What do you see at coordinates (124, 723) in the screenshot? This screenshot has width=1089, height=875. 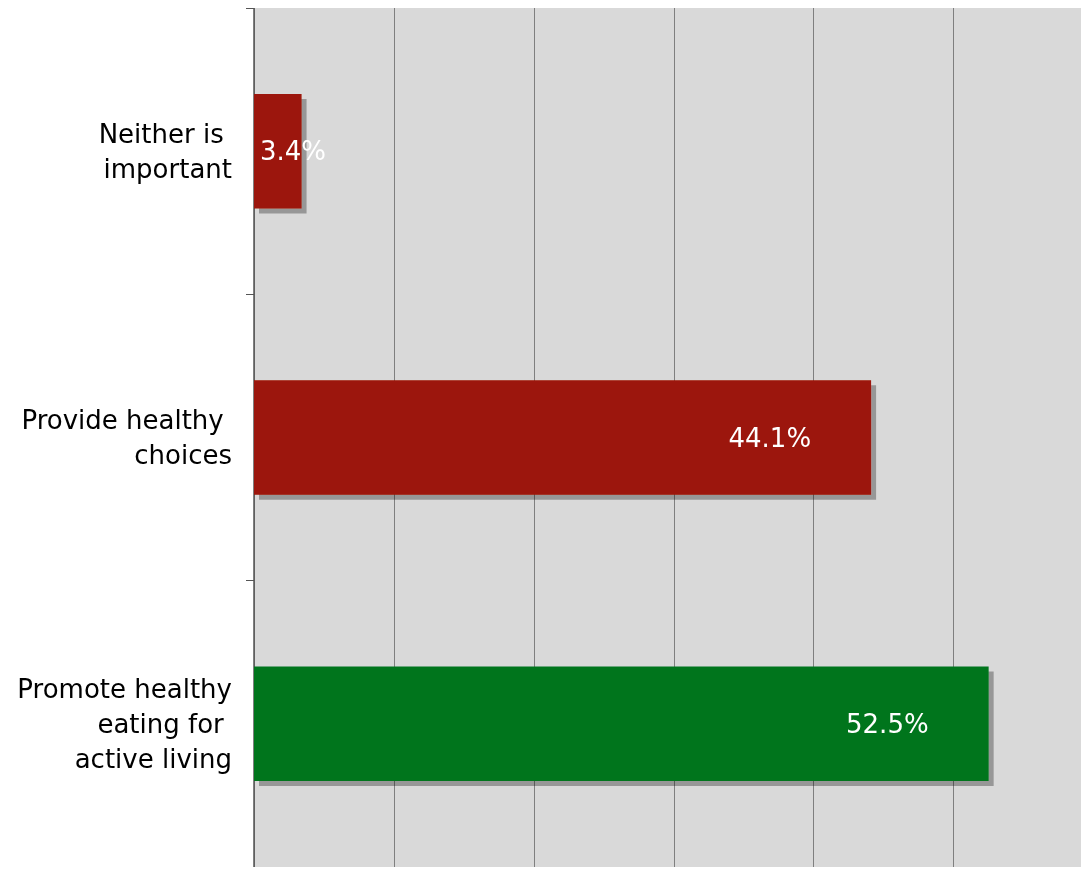 I see `y-tick-label: Promote healthy eating for active living` at bounding box center [124, 723].